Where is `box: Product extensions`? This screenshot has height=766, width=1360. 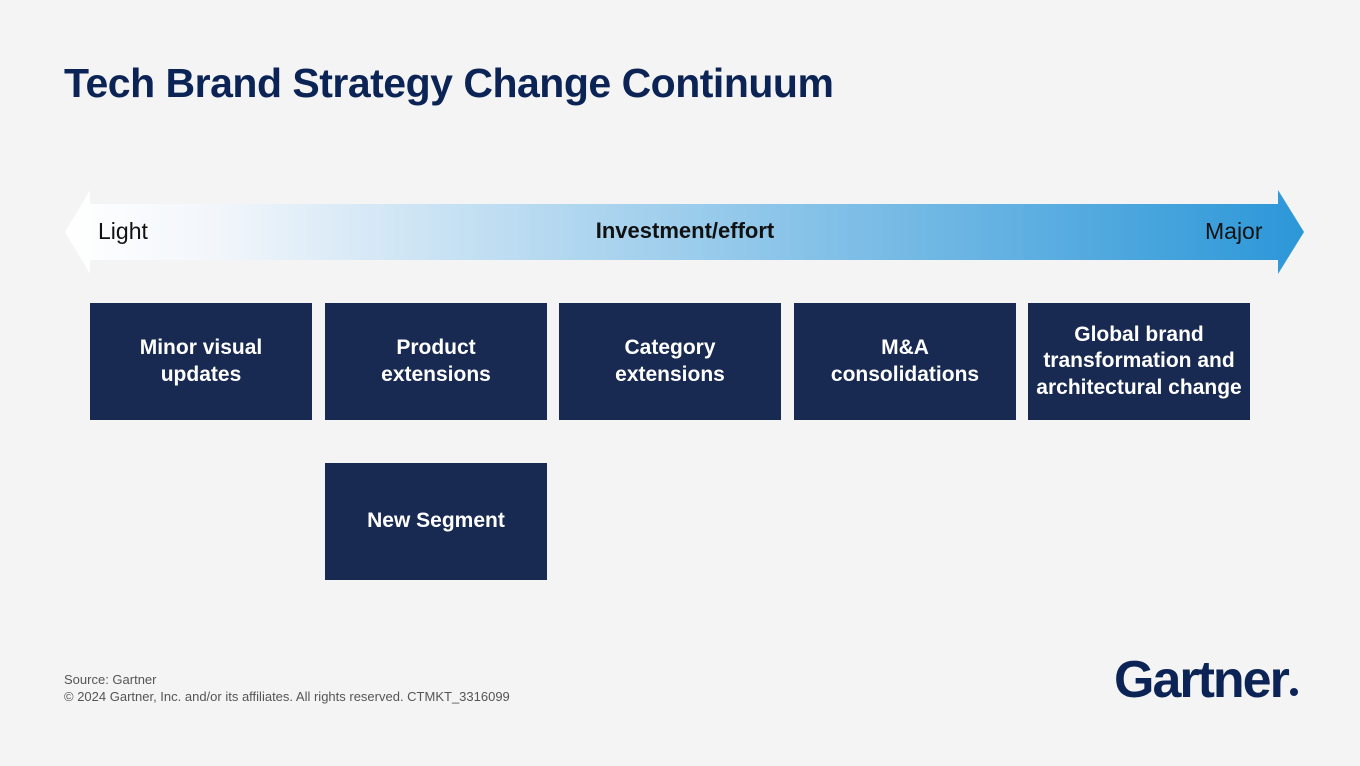 box: Product extensions is located at coordinates (436, 361).